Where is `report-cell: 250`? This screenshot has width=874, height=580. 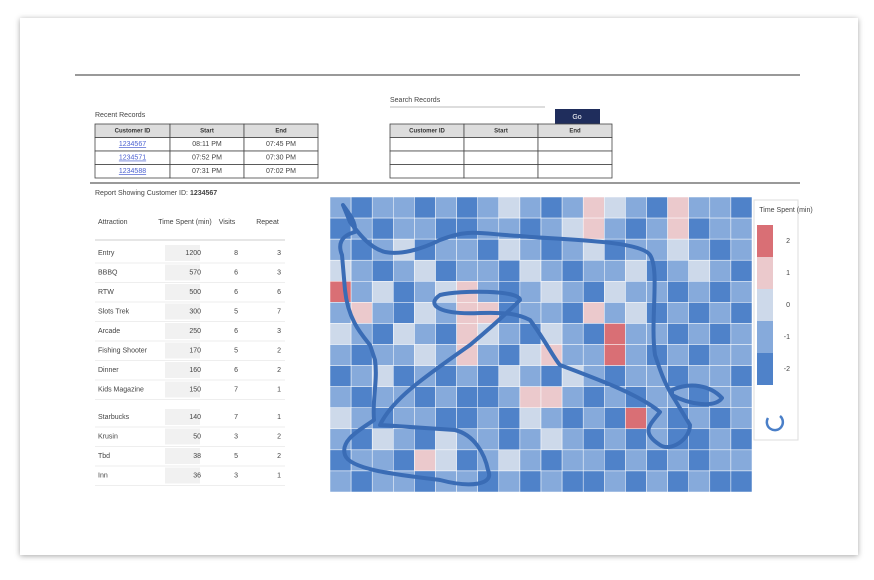
report-cell: 250 is located at coordinates (195, 331).